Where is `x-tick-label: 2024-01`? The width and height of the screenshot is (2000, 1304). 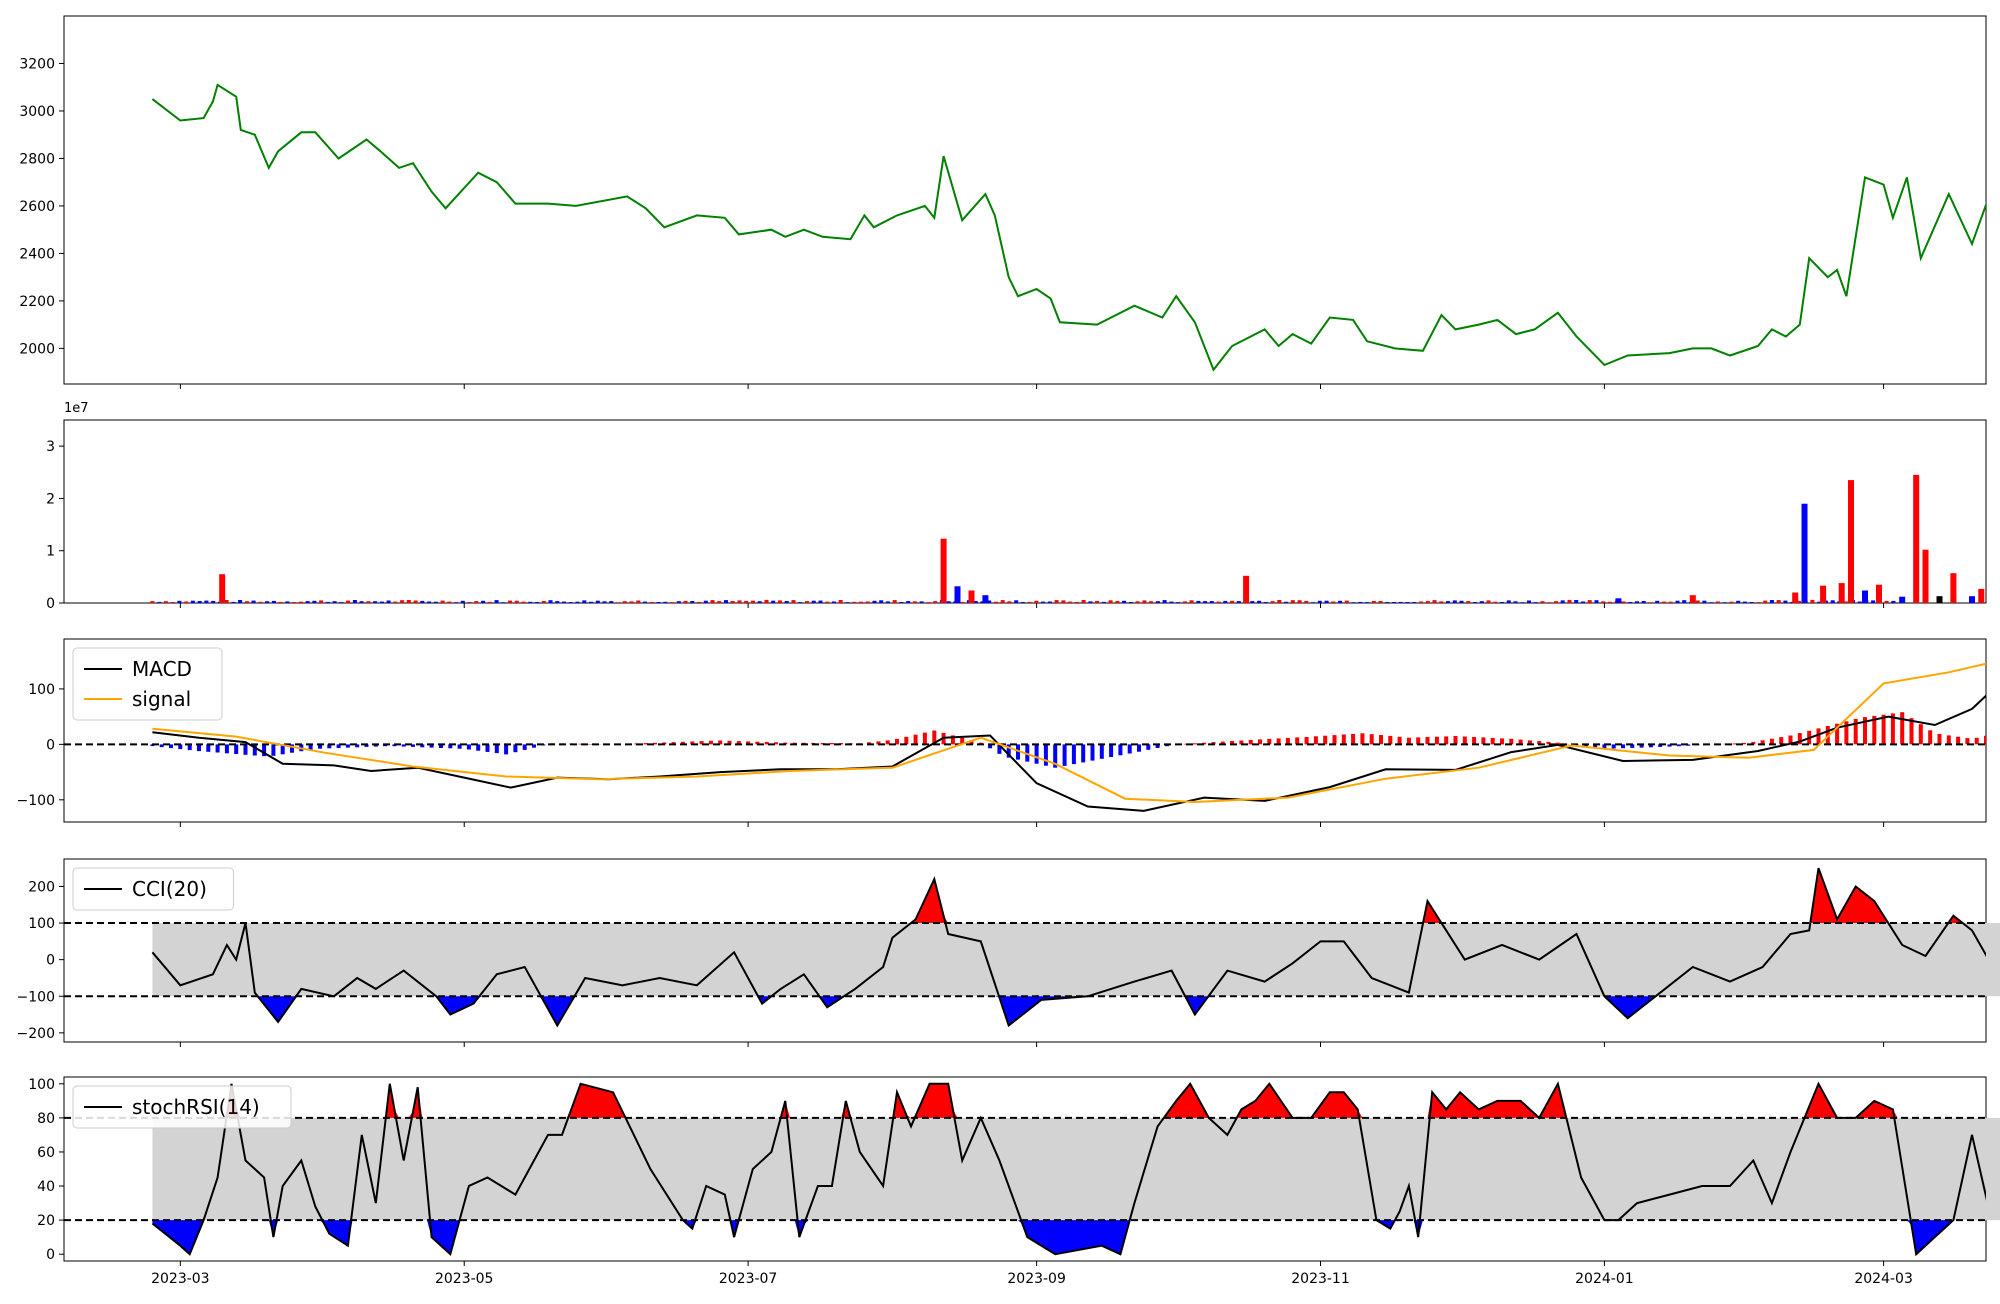 x-tick-label: 2024-01 is located at coordinates (1604, 1279).